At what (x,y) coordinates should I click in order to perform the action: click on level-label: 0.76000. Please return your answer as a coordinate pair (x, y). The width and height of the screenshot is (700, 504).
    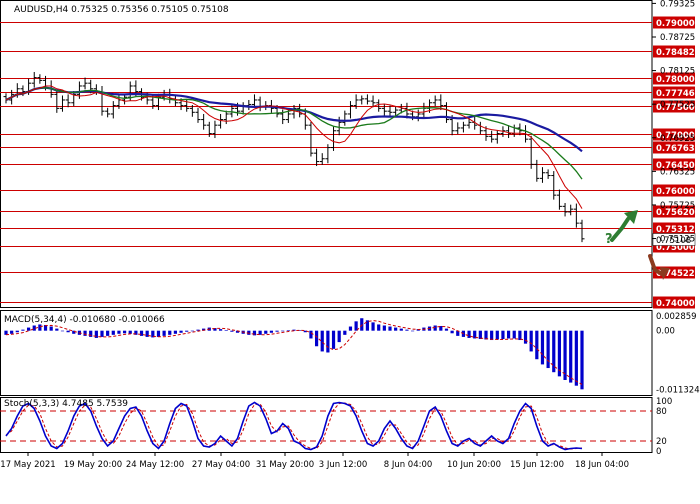
    Looking at the image, I should click on (675, 192).